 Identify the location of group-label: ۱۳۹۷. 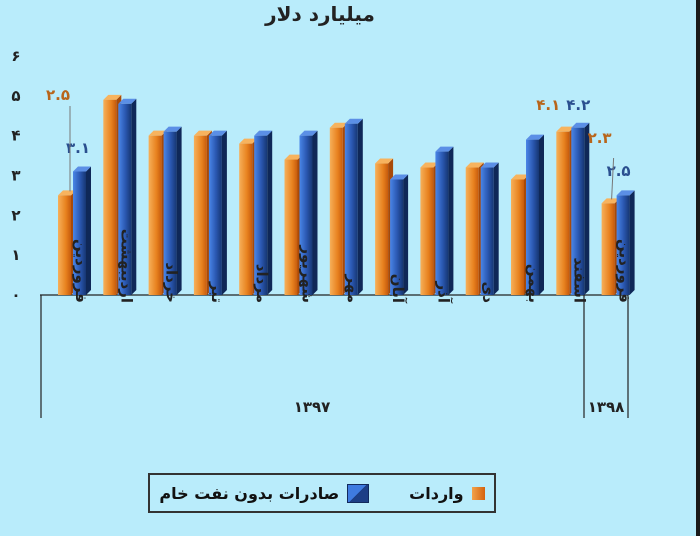
(312, 407).